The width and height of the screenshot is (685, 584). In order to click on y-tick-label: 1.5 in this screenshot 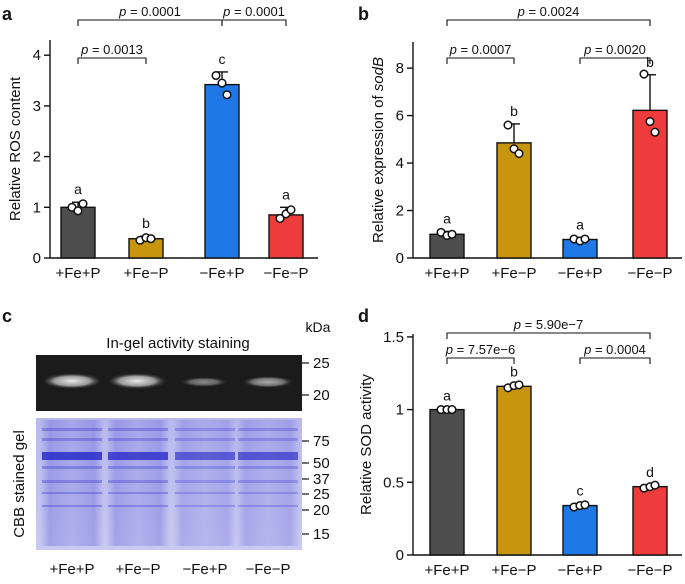, I will do `click(393, 337)`.